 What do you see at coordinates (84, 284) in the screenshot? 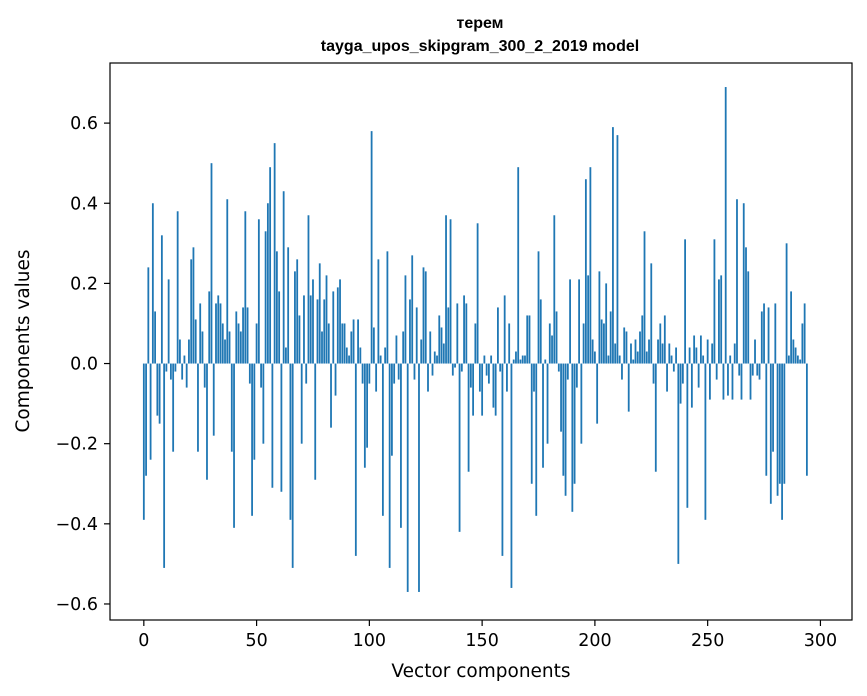
I see `y-tick-label: 0.2` at bounding box center [84, 284].